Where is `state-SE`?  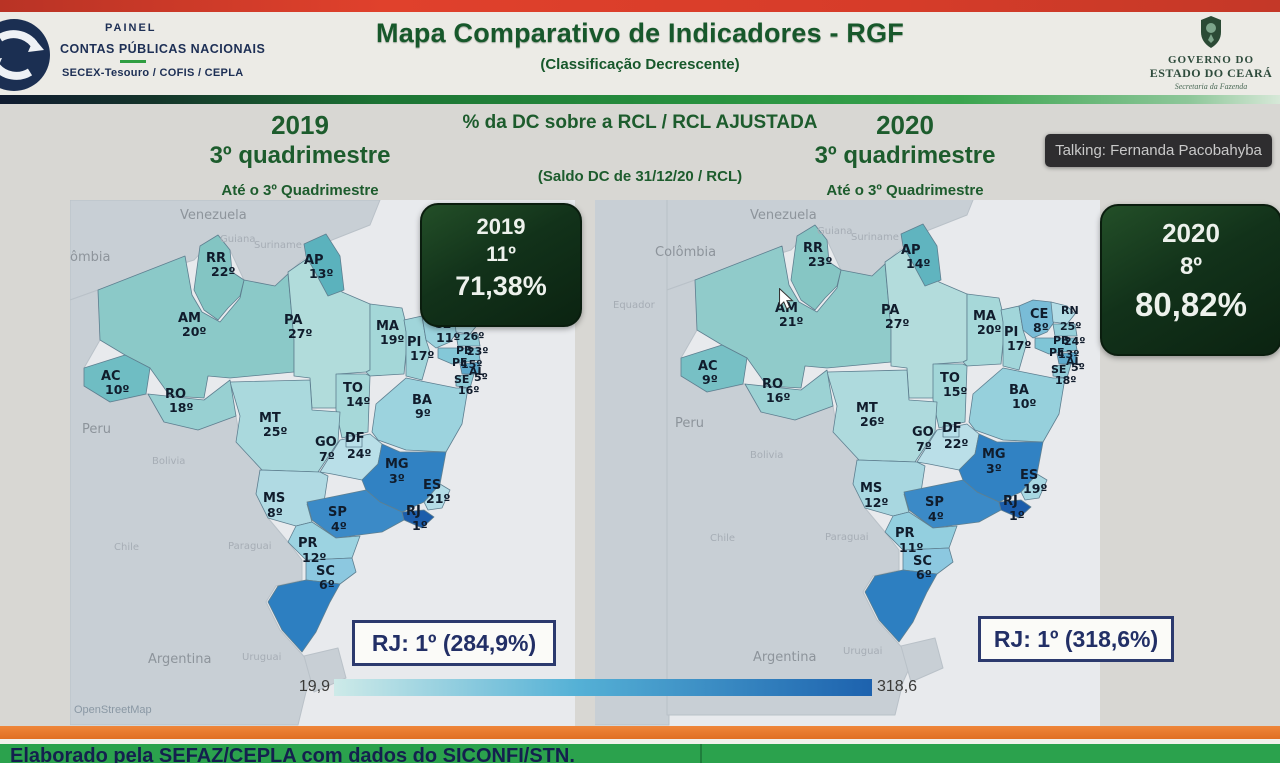
state-SE is located at coordinates (465, 381).